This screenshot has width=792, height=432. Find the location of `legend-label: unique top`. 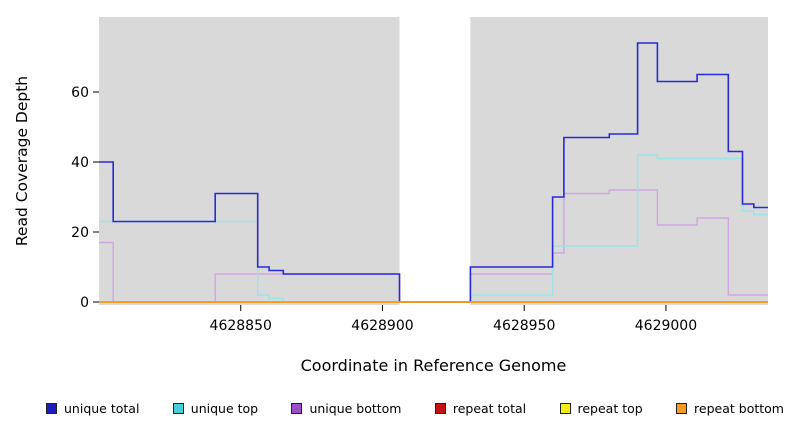

legend-label: unique top is located at coordinates (224, 408).